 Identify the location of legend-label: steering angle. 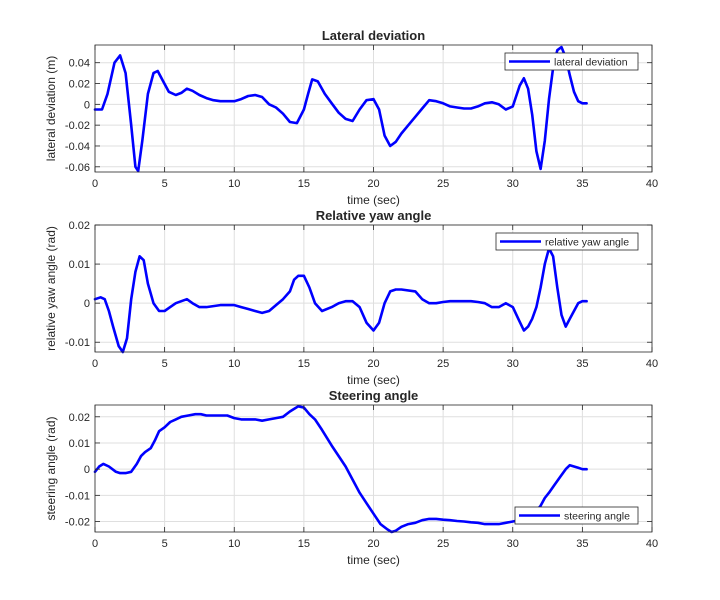
(597, 517).